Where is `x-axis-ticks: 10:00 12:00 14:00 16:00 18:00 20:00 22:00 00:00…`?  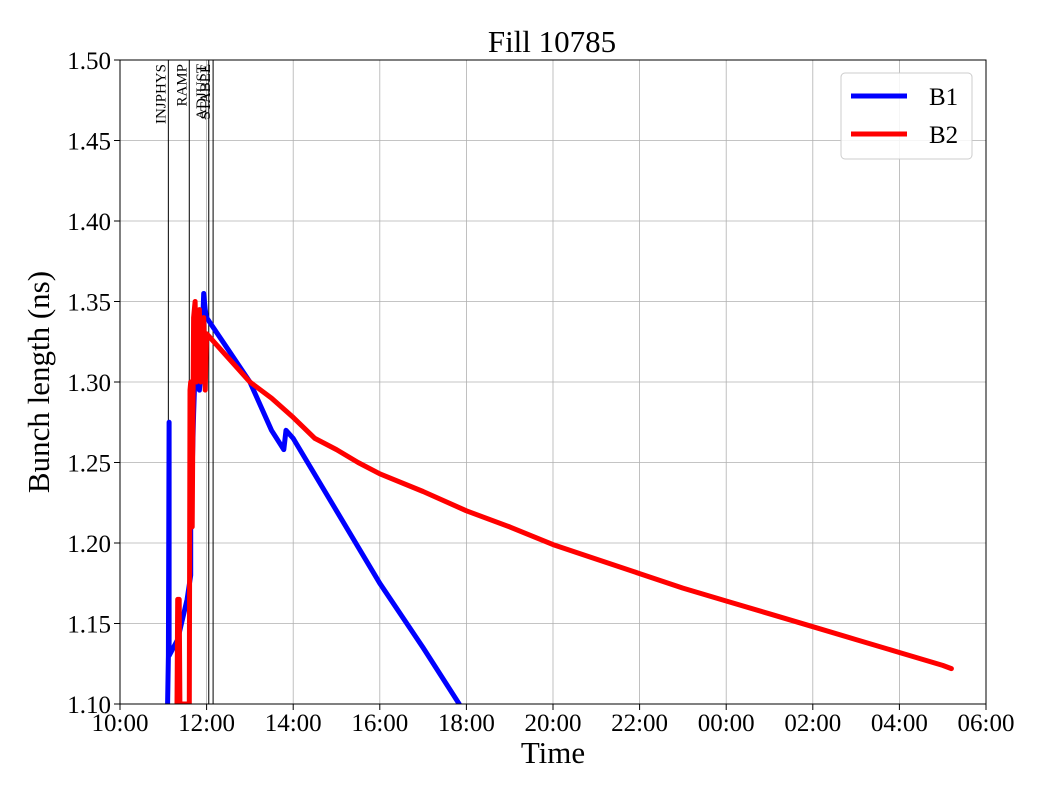 x-axis-ticks: 10:00 12:00 14:00 16:00 18:00 20:00 22:00 00:00… is located at coordinates (553, 720).